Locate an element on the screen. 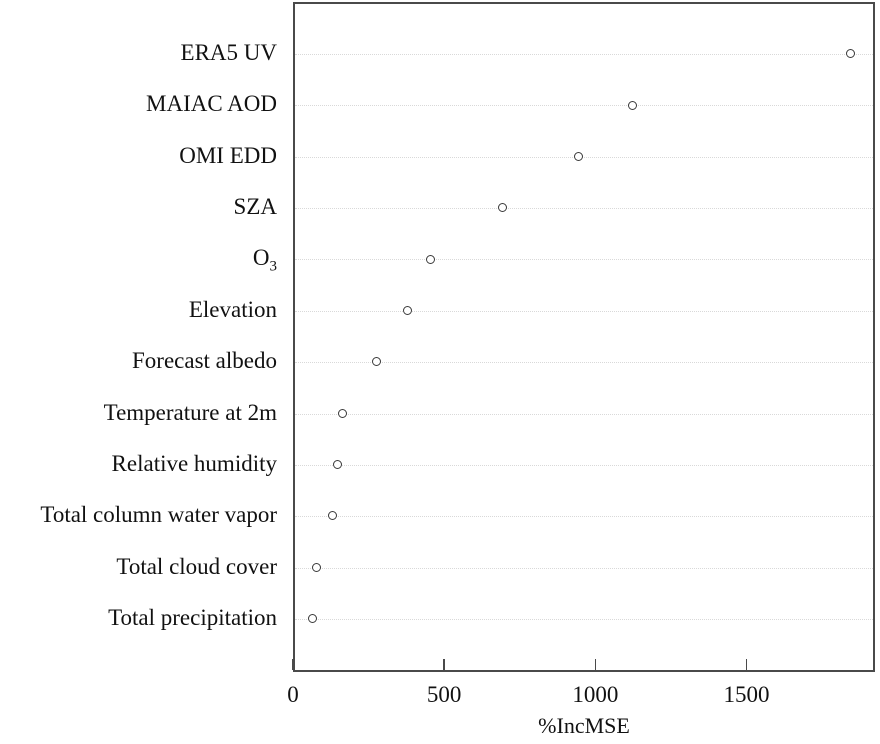 This screenshot has width=880, height=744. data-point-temperature-at-2m is located at coordinates (343, 413).